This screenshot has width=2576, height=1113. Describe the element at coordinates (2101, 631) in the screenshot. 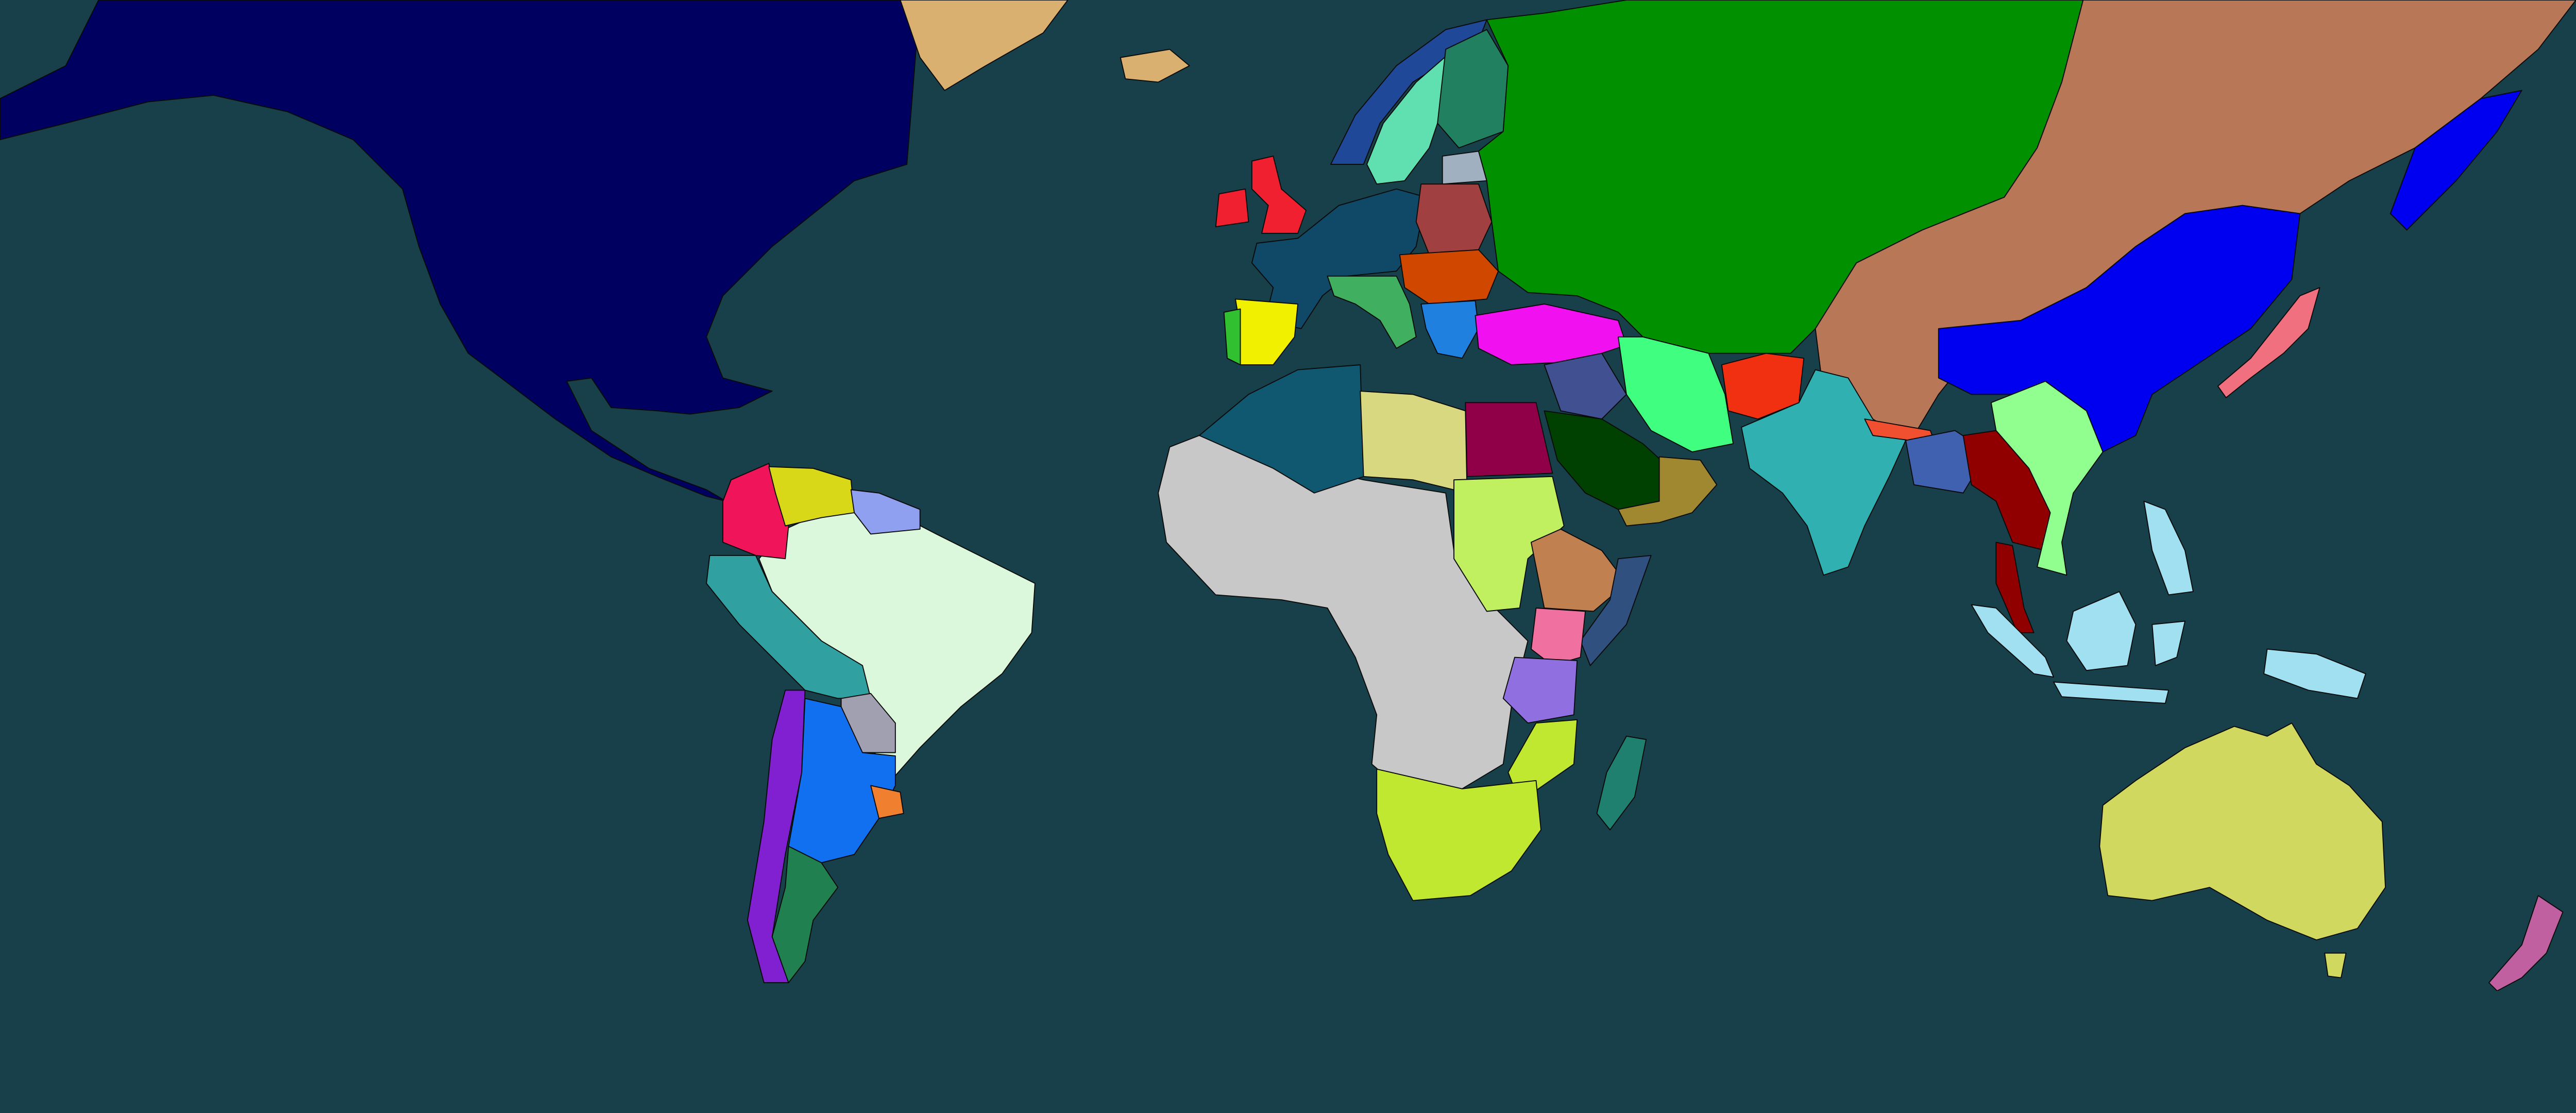

I see `region-indonesia-borneo` at that location.